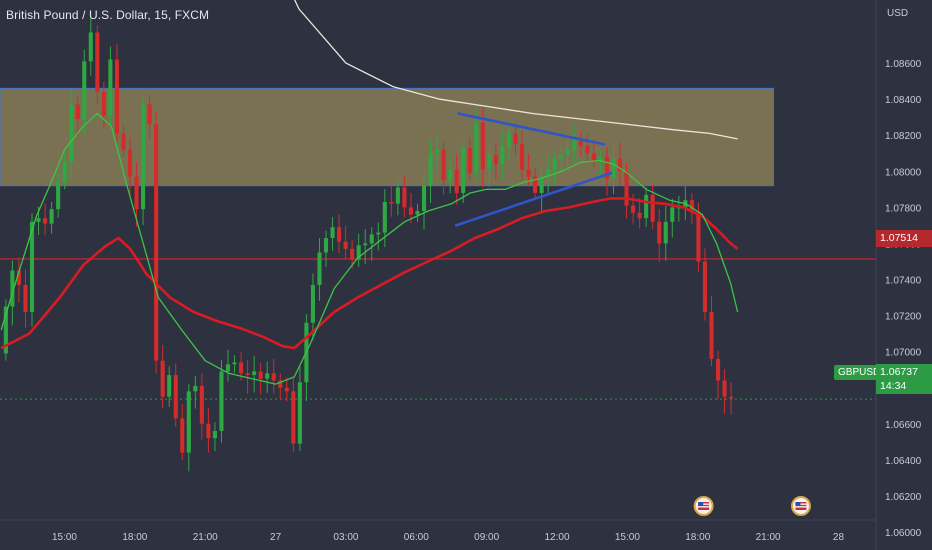 This screenshot has height=550, width=932. I want to click on lower-trendline, so click(533, 199).